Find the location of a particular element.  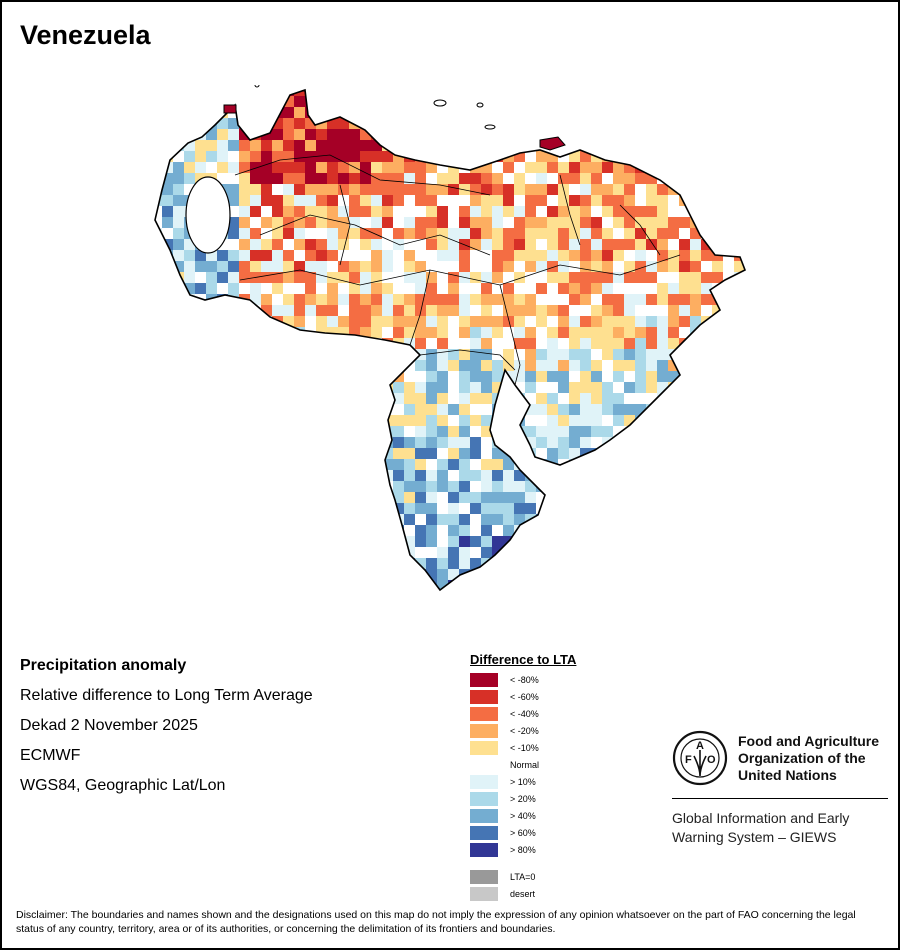

legend-label: < -20% is located at coordinates (524, 730).